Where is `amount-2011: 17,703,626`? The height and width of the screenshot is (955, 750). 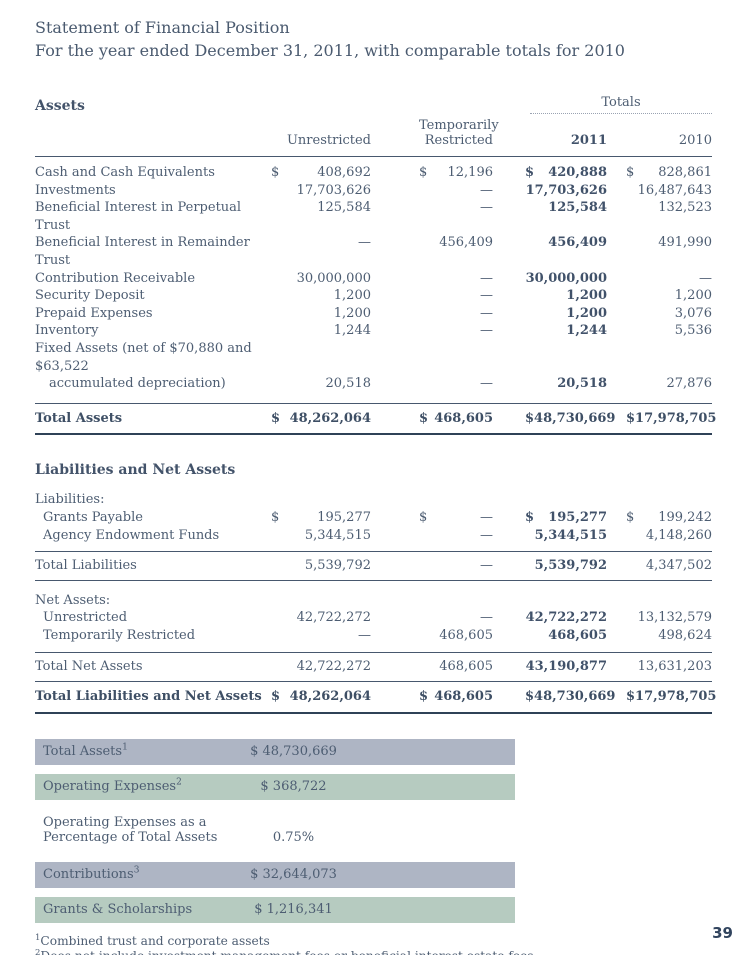
amount-2011: 17,703,626 is located at coordinates (566, 190).